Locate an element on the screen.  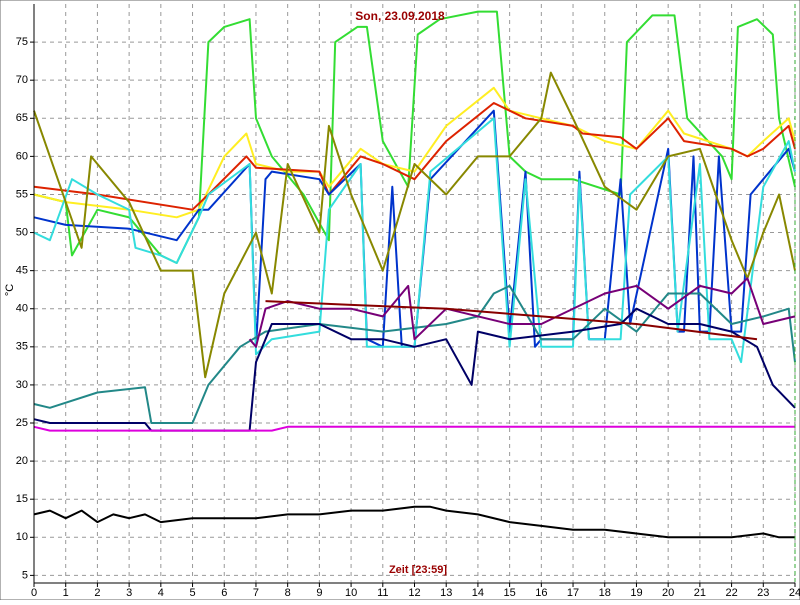
x-tick-label: 15 is located at coordinates (510, 593).